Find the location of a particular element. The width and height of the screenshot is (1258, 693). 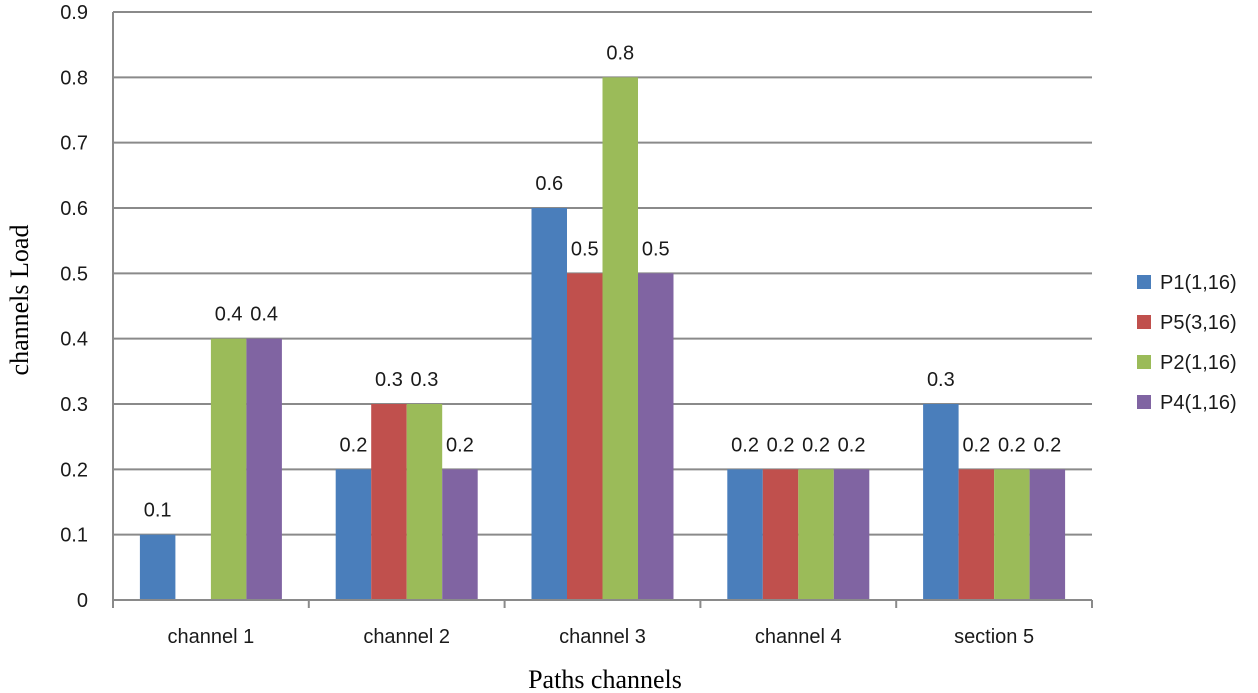

legend-label: P5(3,16) is located at coordinates (1198, 323).